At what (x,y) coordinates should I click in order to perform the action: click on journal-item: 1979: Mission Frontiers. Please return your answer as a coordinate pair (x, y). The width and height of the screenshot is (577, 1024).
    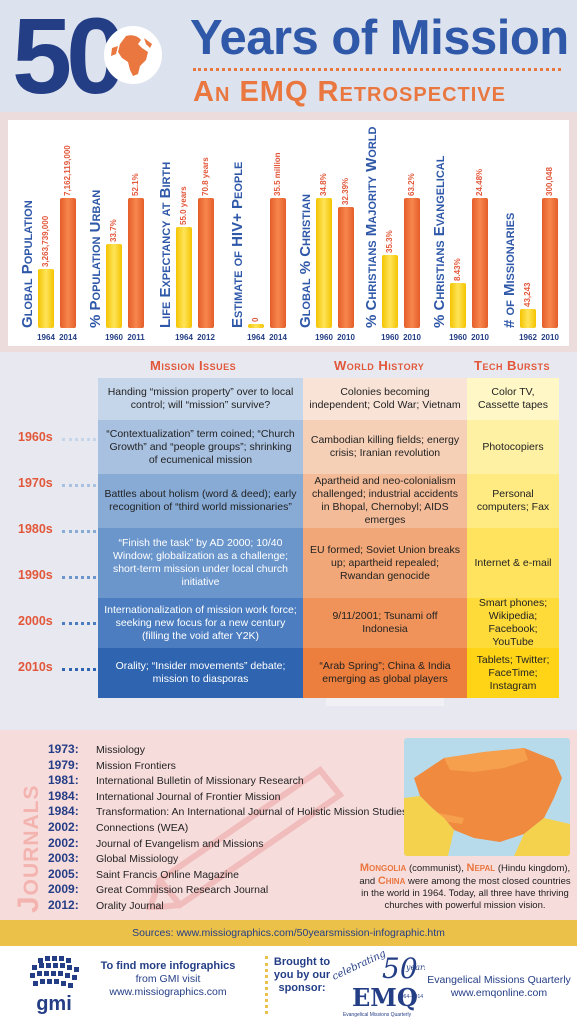
    Looking at the image, I should click on (112, 765).